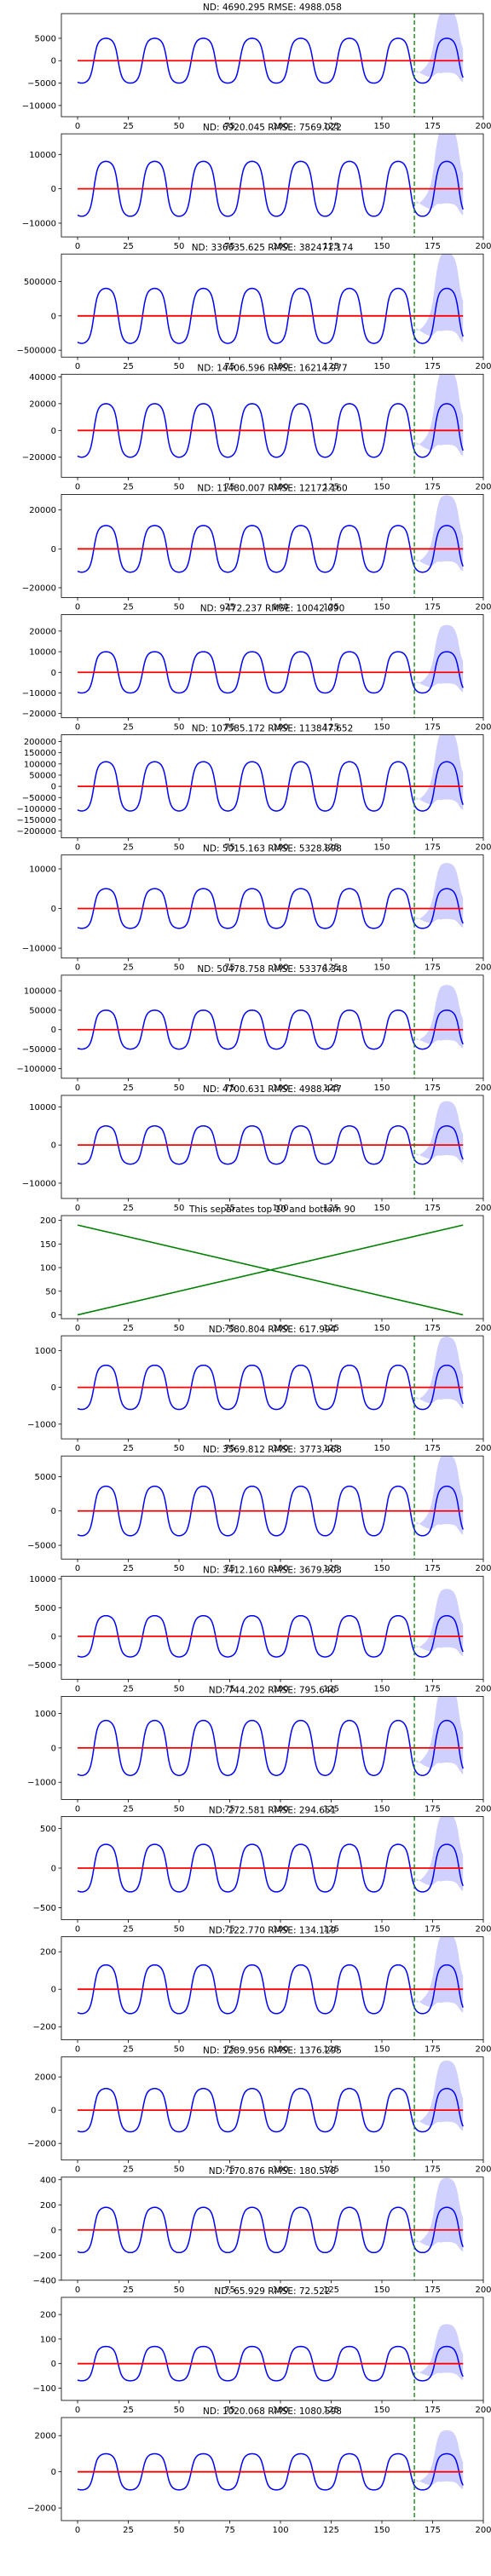 The height and width of the screenshot is (2576, 491). Describe the element at coordinates (39, 458) in the screenshot. I see `y-tick-label: −20000` at that location.